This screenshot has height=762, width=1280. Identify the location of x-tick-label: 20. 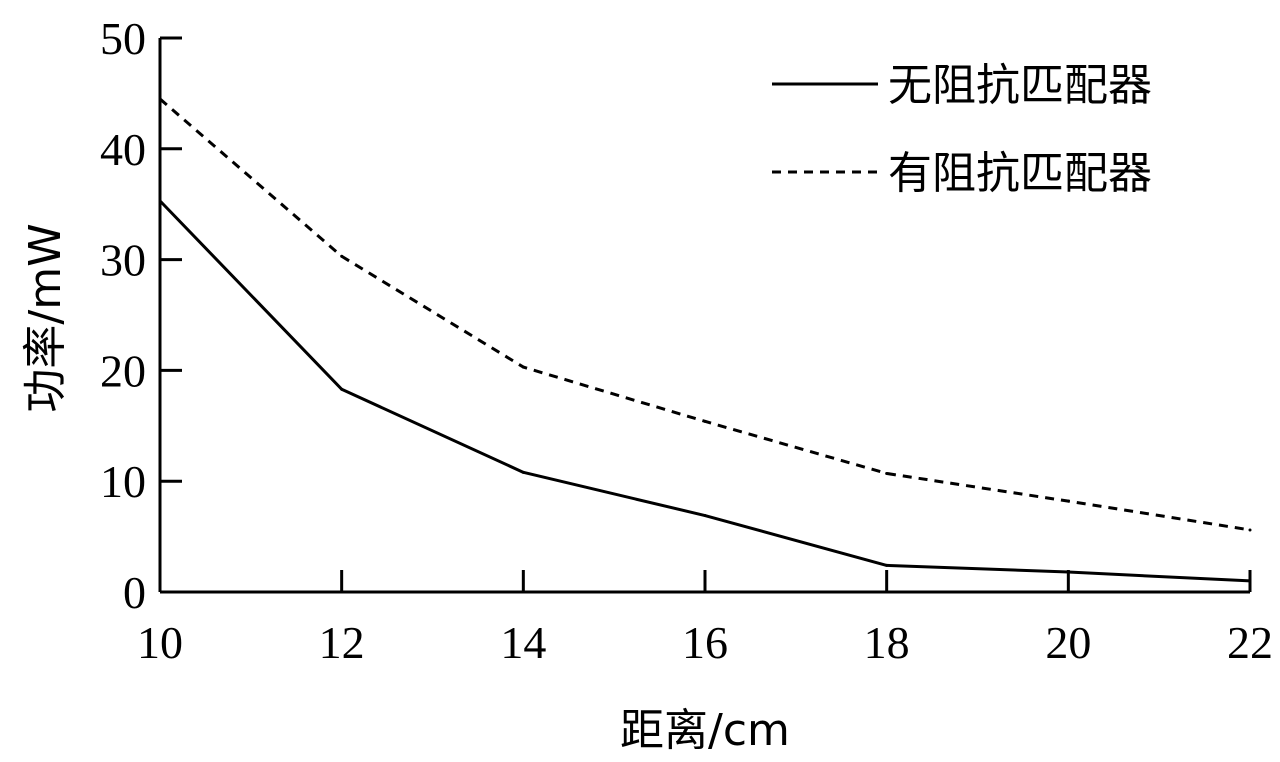
(1068, 642).